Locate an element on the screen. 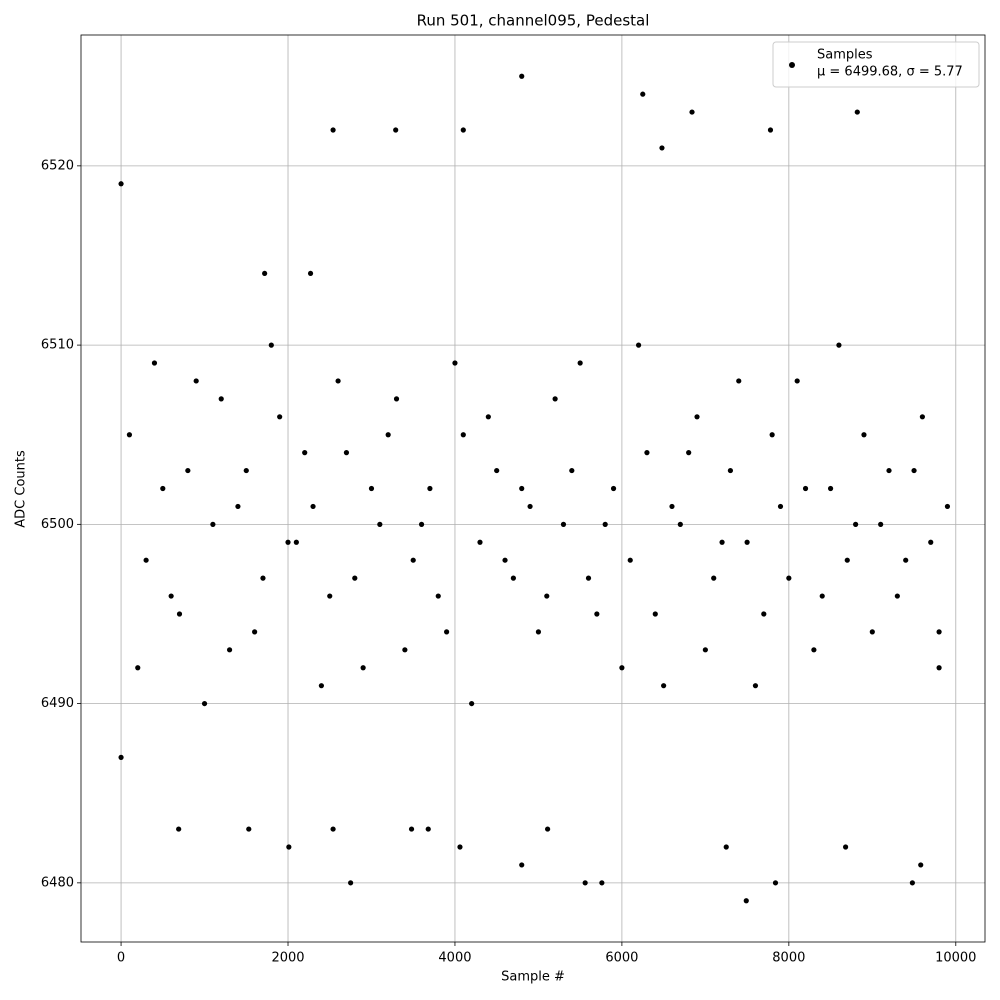  legend-marker is located at coordinates (792, 65).